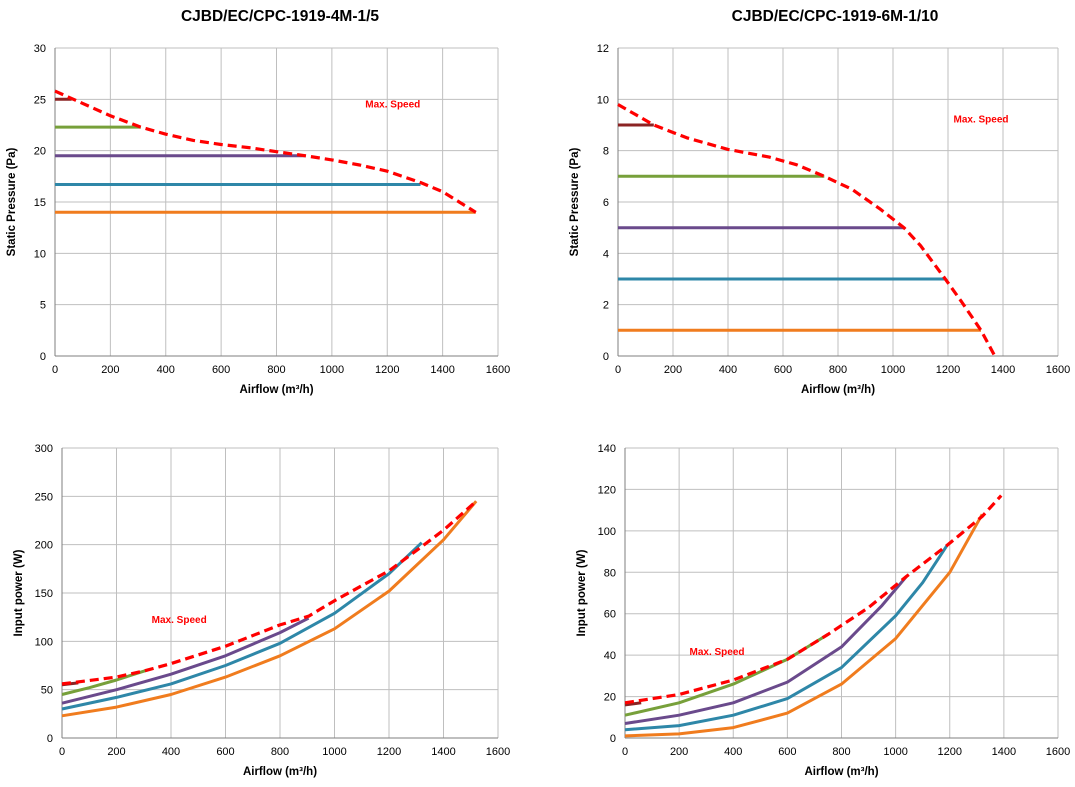 Image resolution: width=1075 pixels, height=787 pixels. I want to click on y-tick-label: 300, so click(44, 449).